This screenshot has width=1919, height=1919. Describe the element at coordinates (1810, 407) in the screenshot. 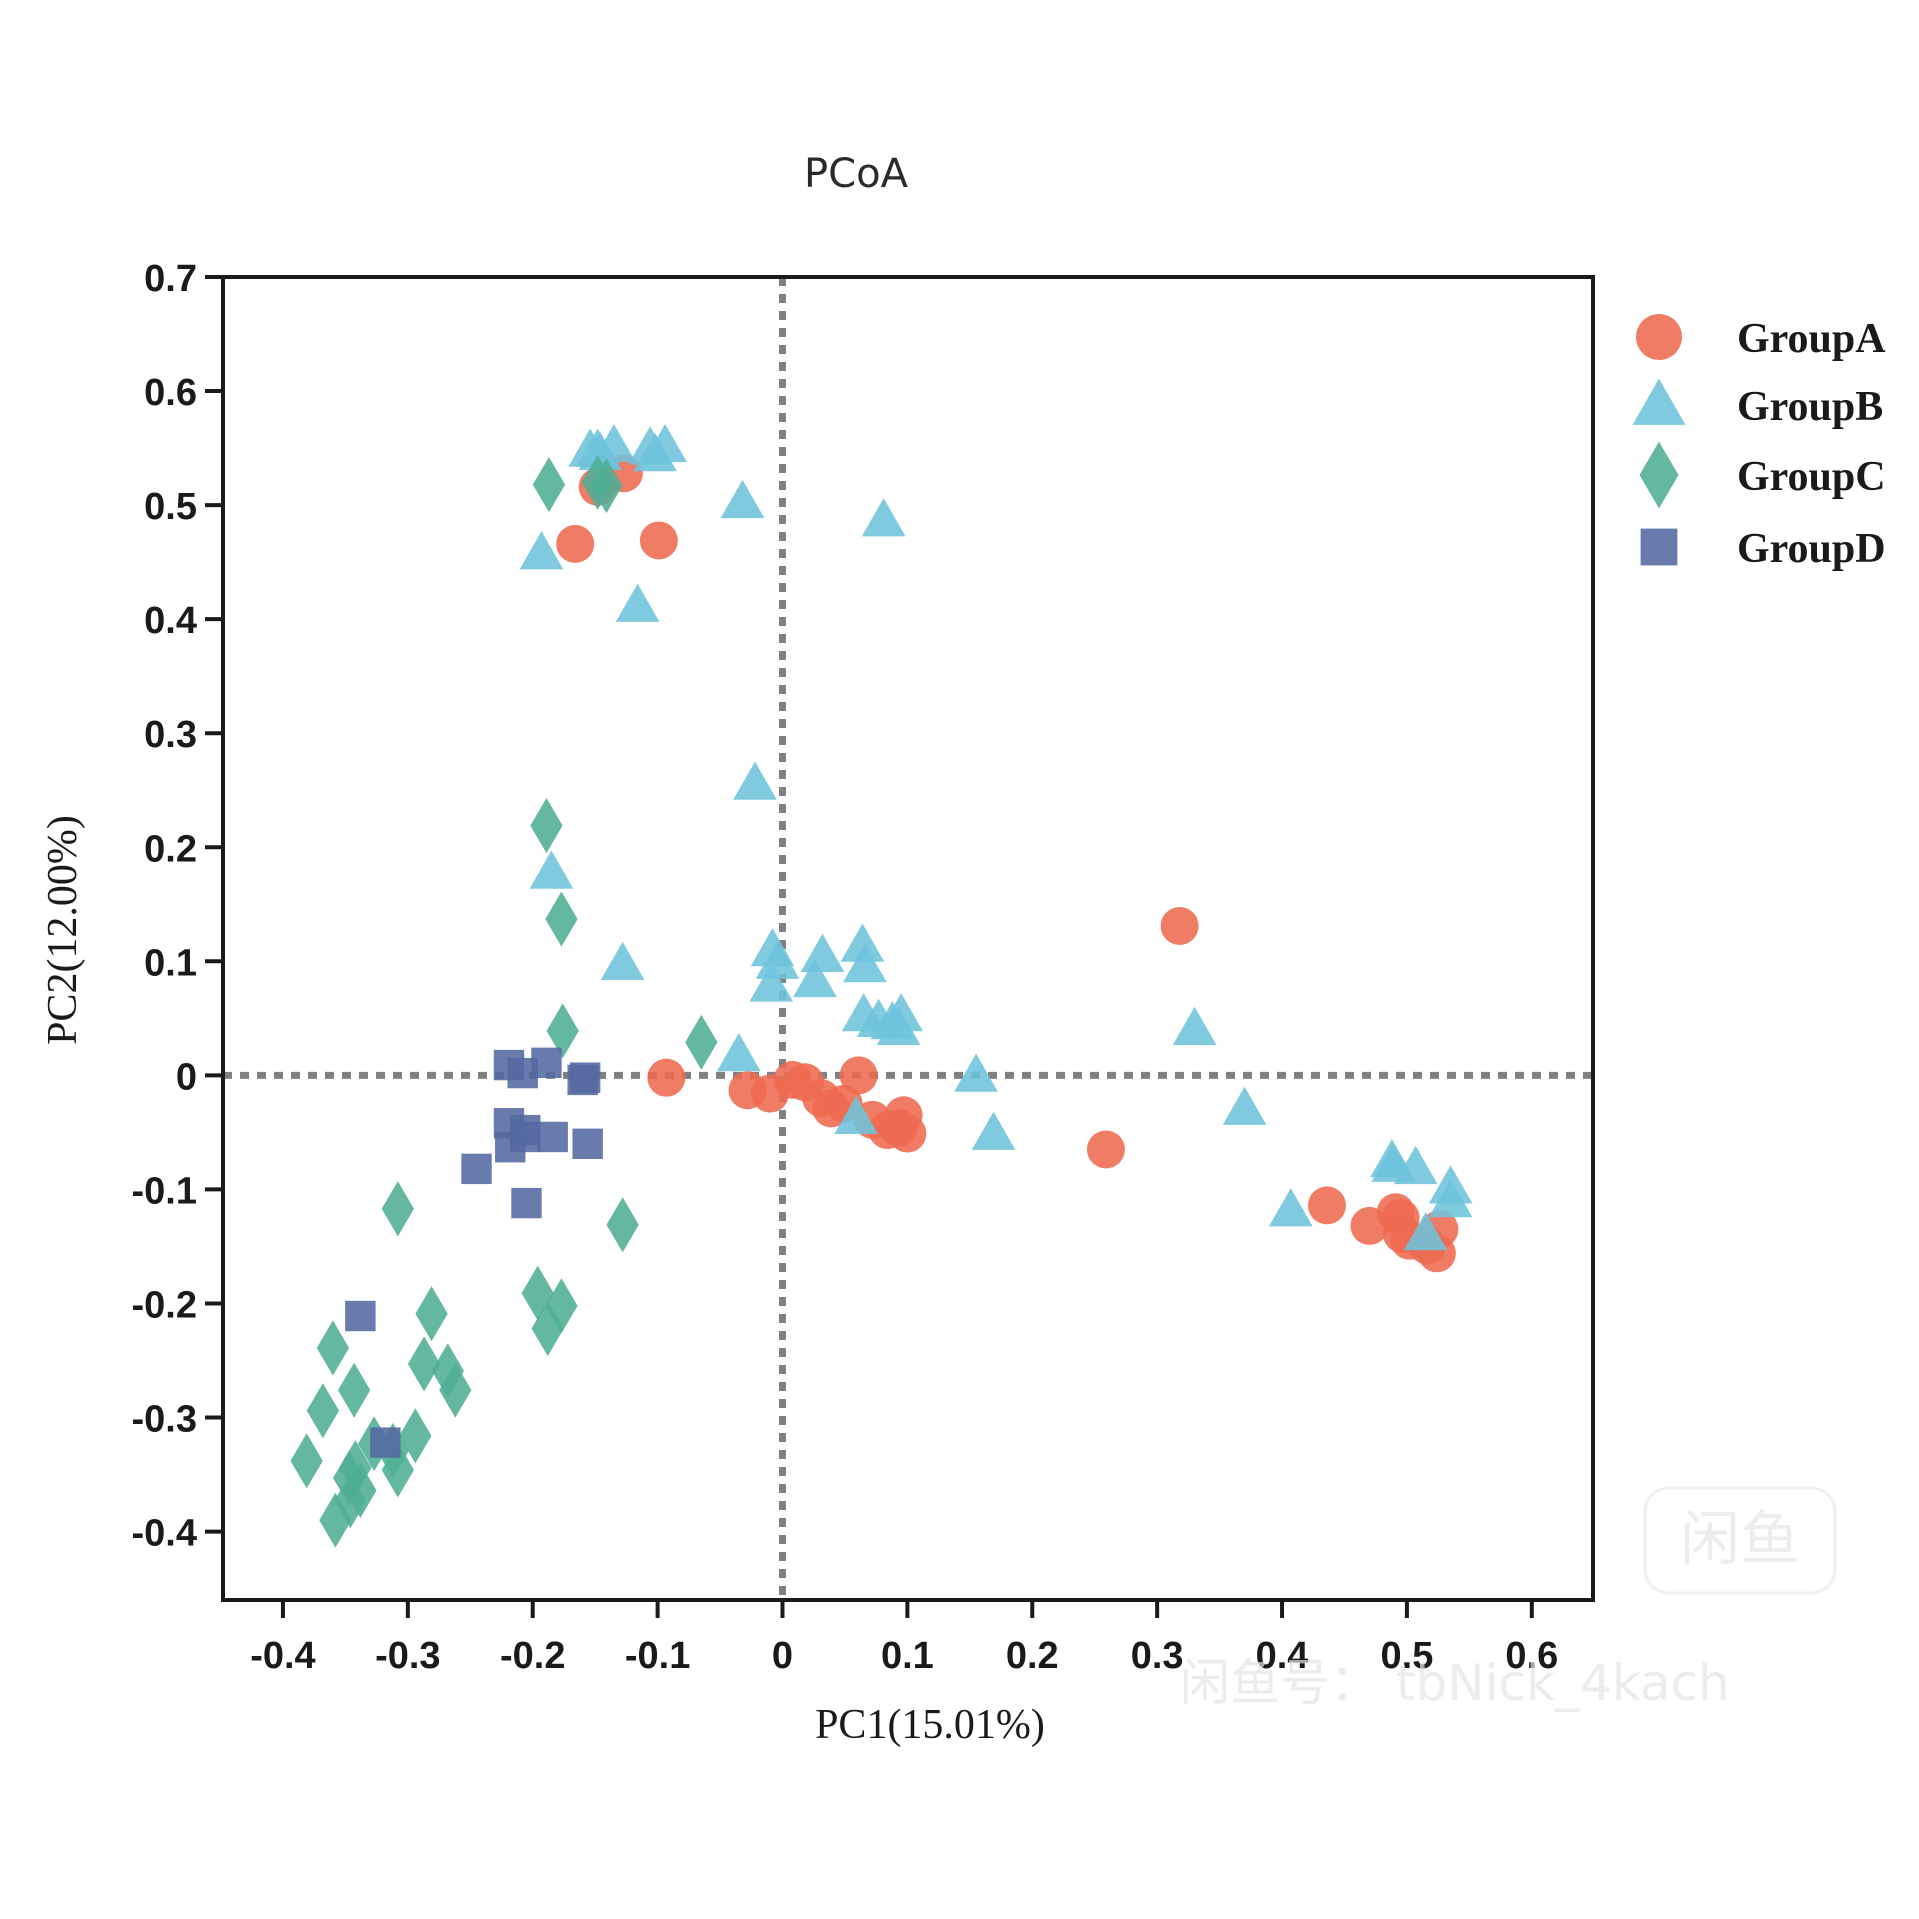

I see `legend-label: GroupB` at that location.